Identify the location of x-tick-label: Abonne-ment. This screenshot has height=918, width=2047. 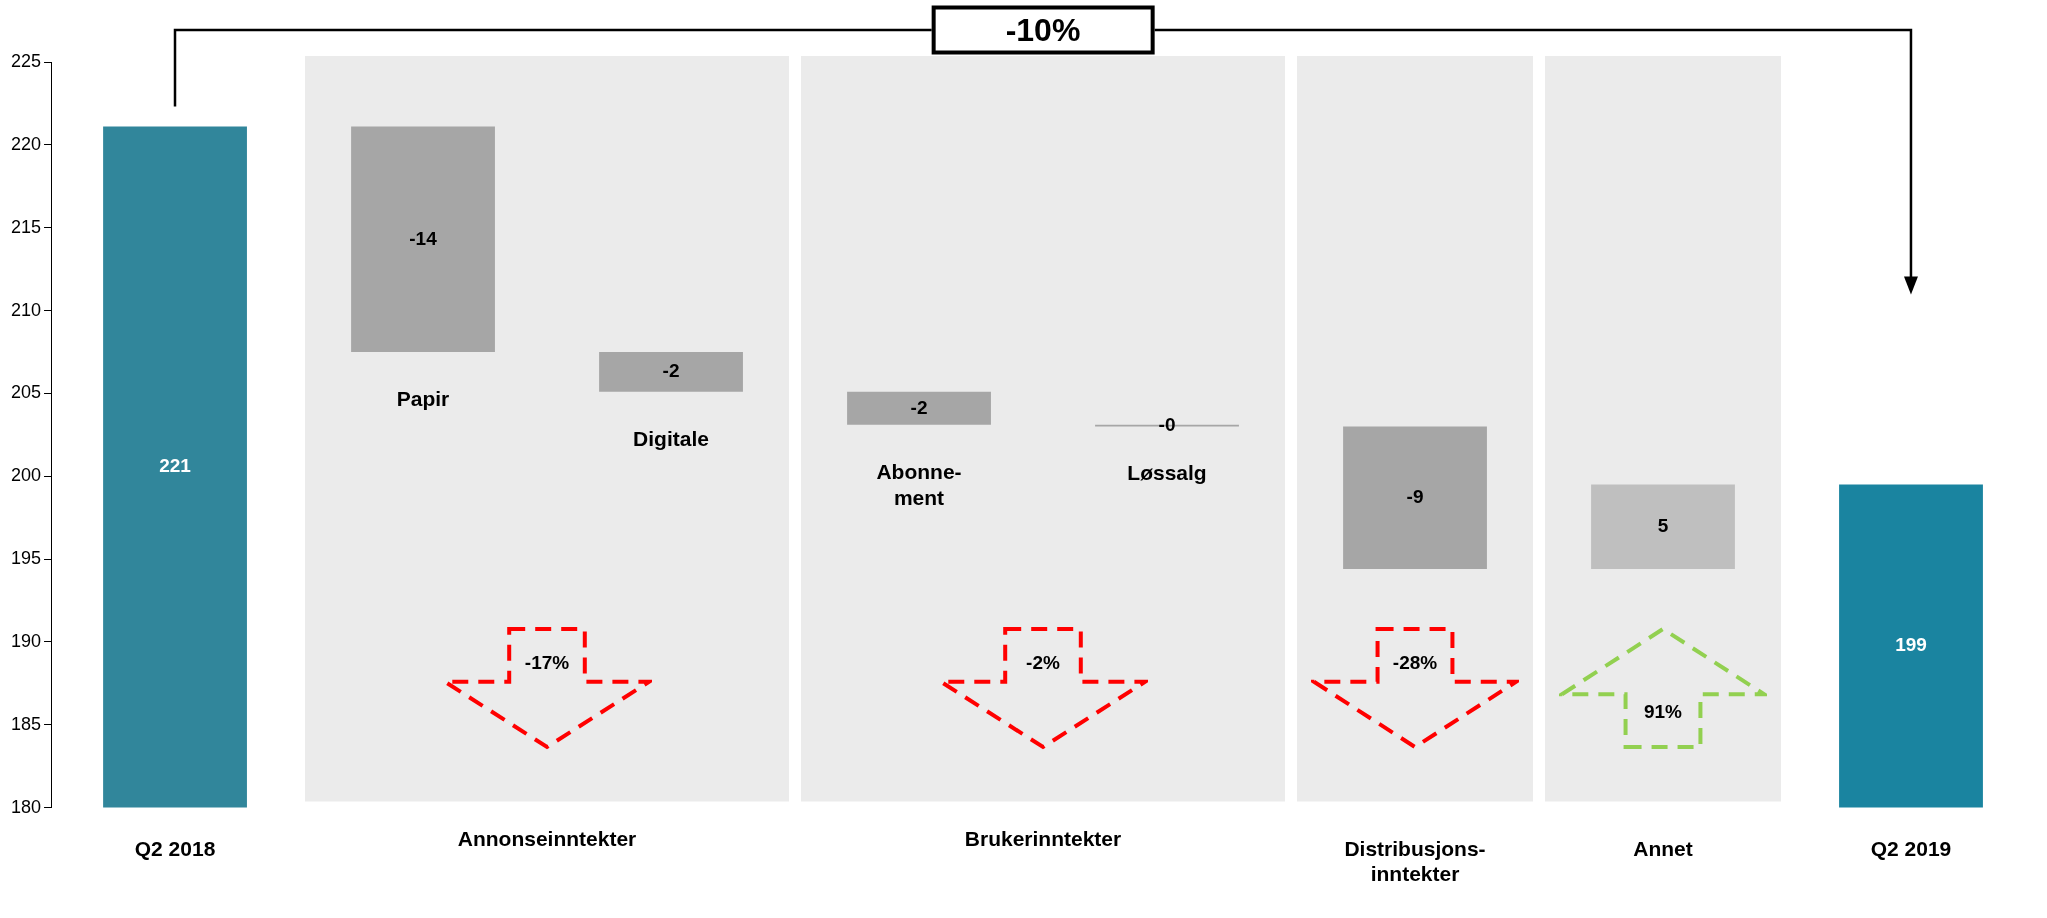
(919, 484).